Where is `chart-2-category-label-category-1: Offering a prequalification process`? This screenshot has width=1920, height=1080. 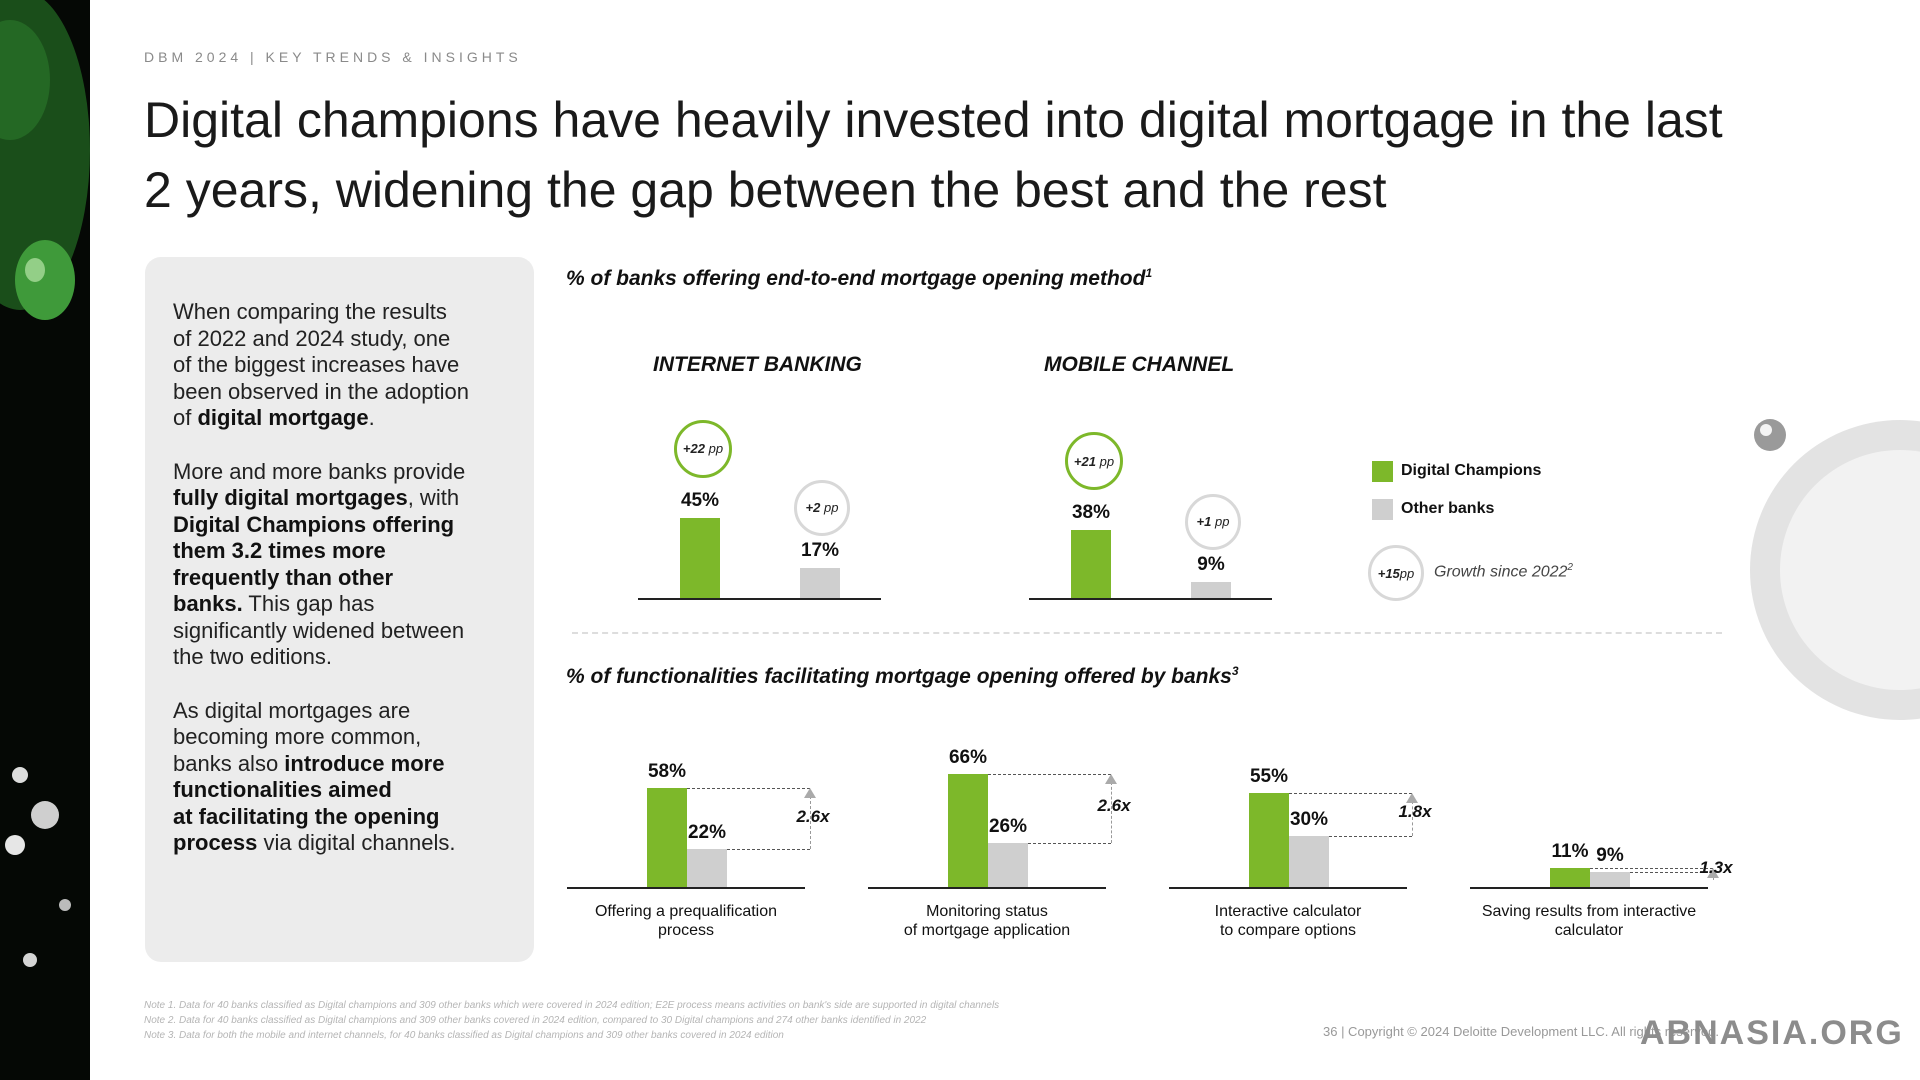
chart-2-category-label-category-1: Offering a prequalification process is located at coordinates (686, 921).